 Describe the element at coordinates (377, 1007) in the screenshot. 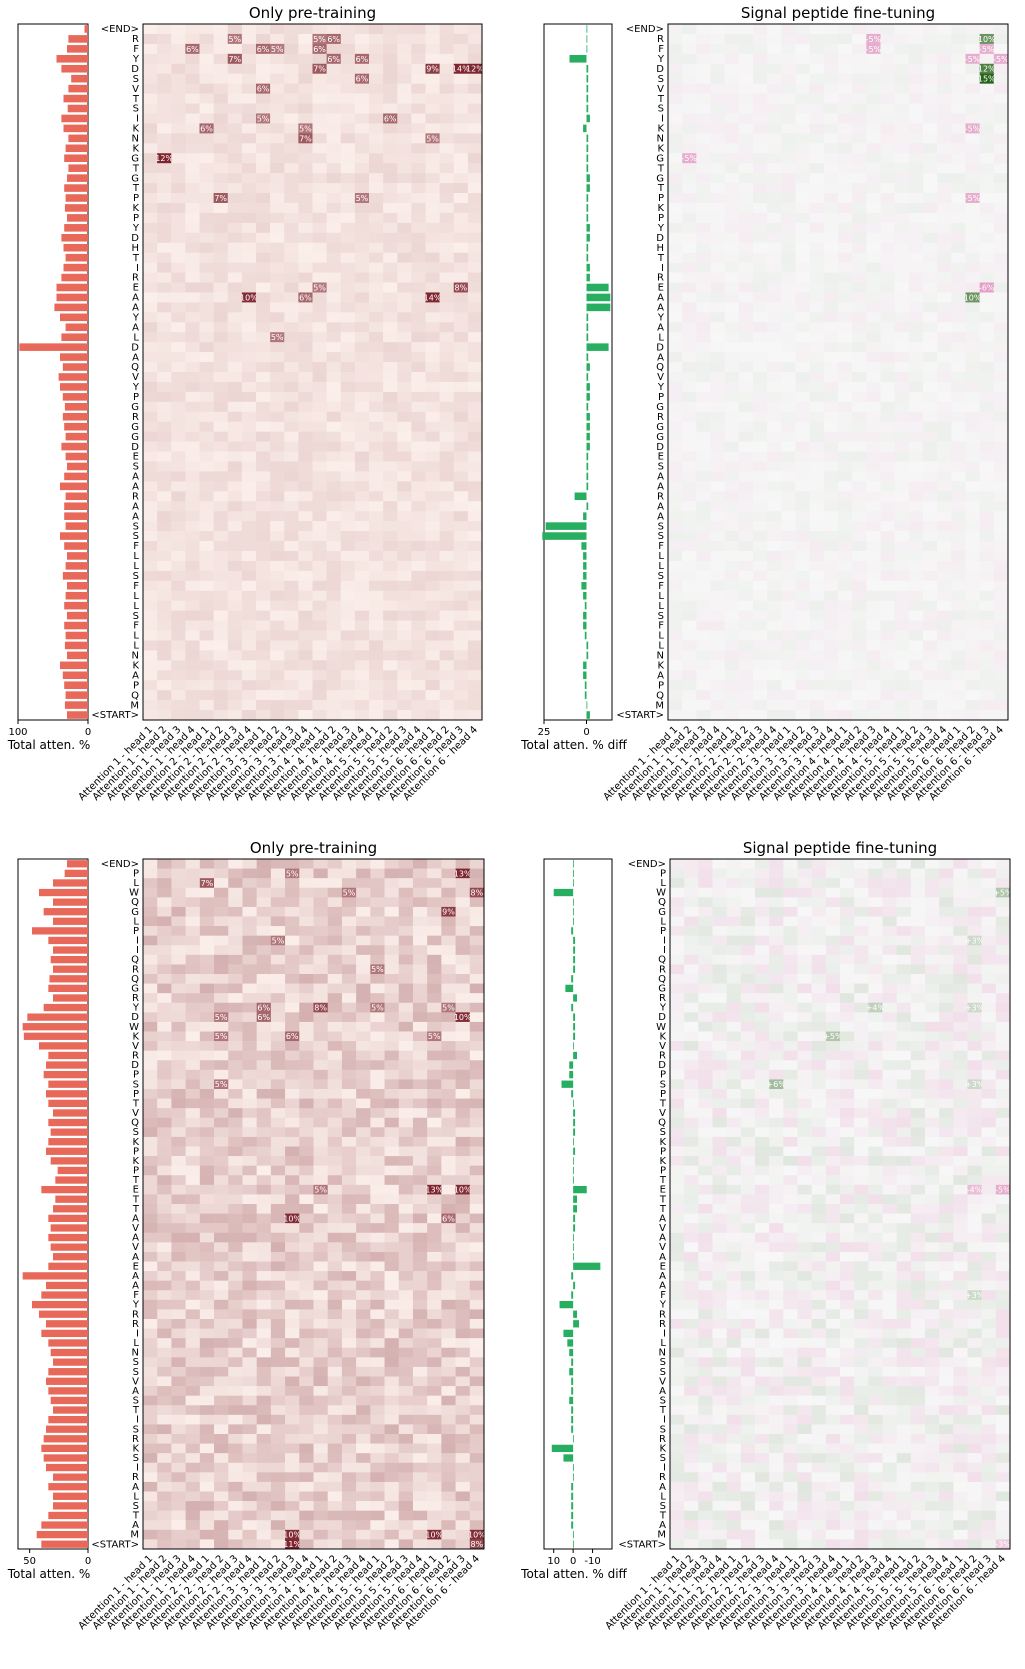

I see `cell-value-label: 5%` at that location.